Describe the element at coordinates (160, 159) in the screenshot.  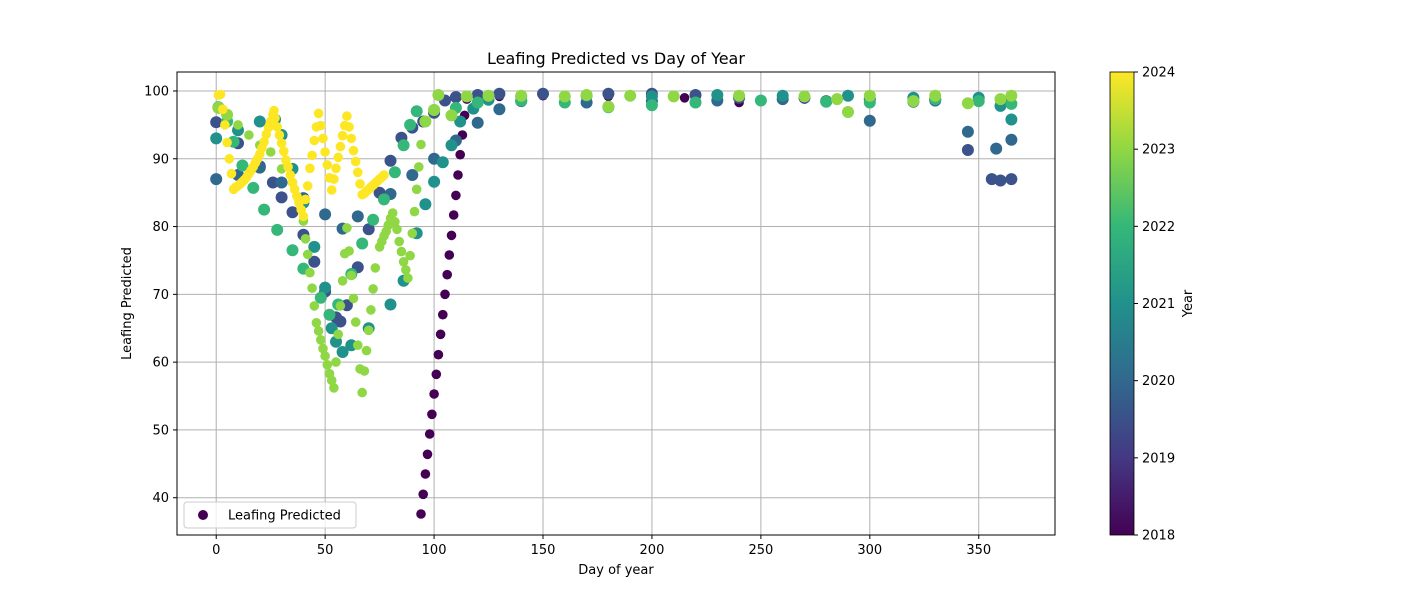
I see `y-tick-label: 90` at that location.